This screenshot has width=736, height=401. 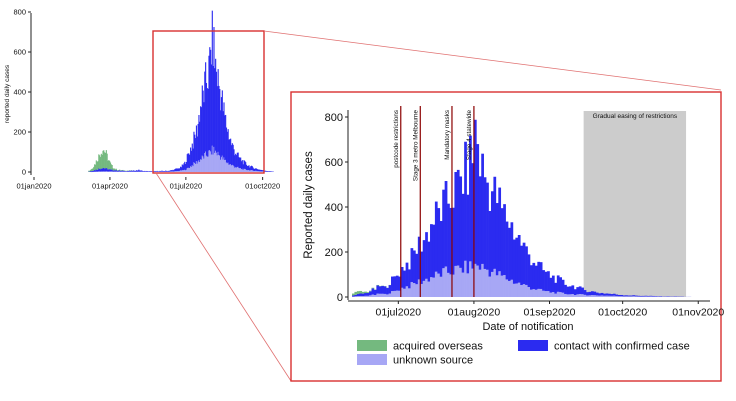 What do you see at coordinates (208, 102) in the screenshot?
I see `highlight-box` at bounding box center [208, 102].